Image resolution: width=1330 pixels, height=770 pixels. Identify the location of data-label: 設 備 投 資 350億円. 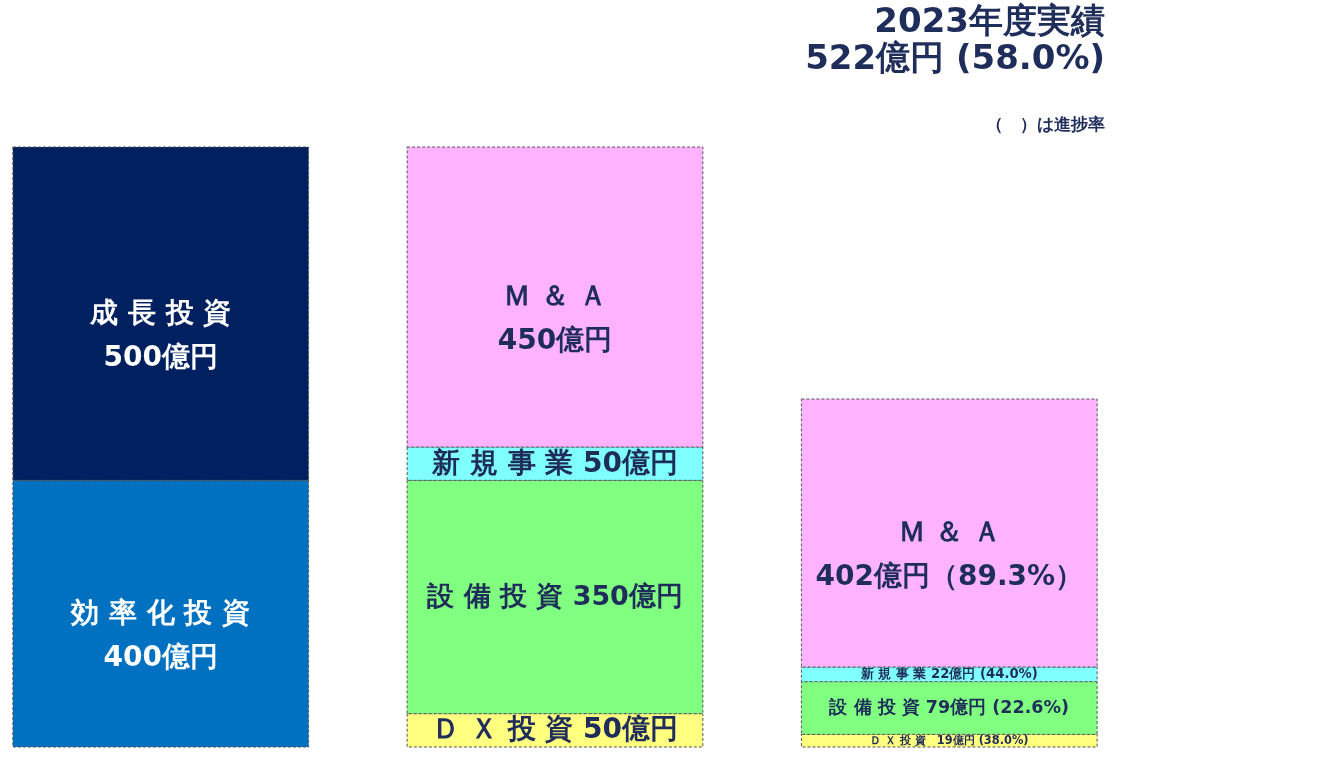
(554, 595).